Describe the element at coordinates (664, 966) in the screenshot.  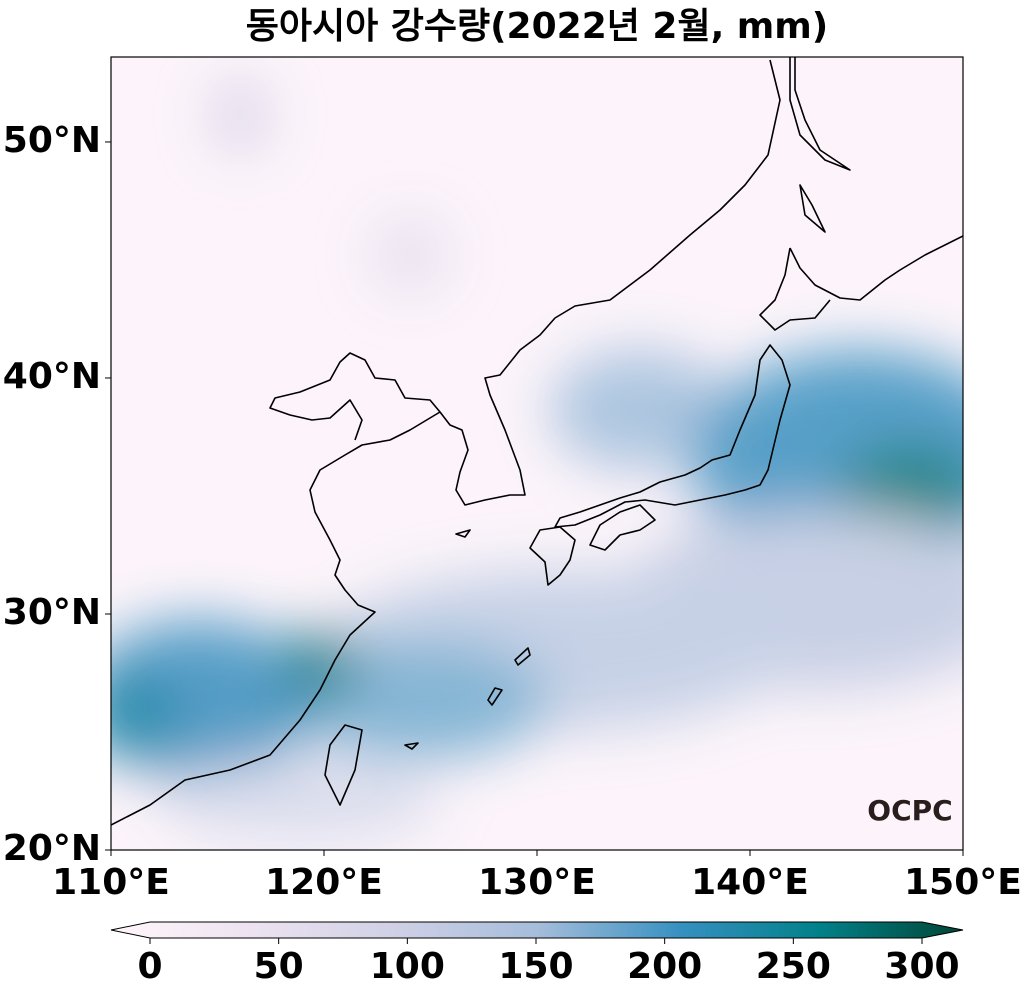
I see `colorbar-tick-label: 200` at that location.